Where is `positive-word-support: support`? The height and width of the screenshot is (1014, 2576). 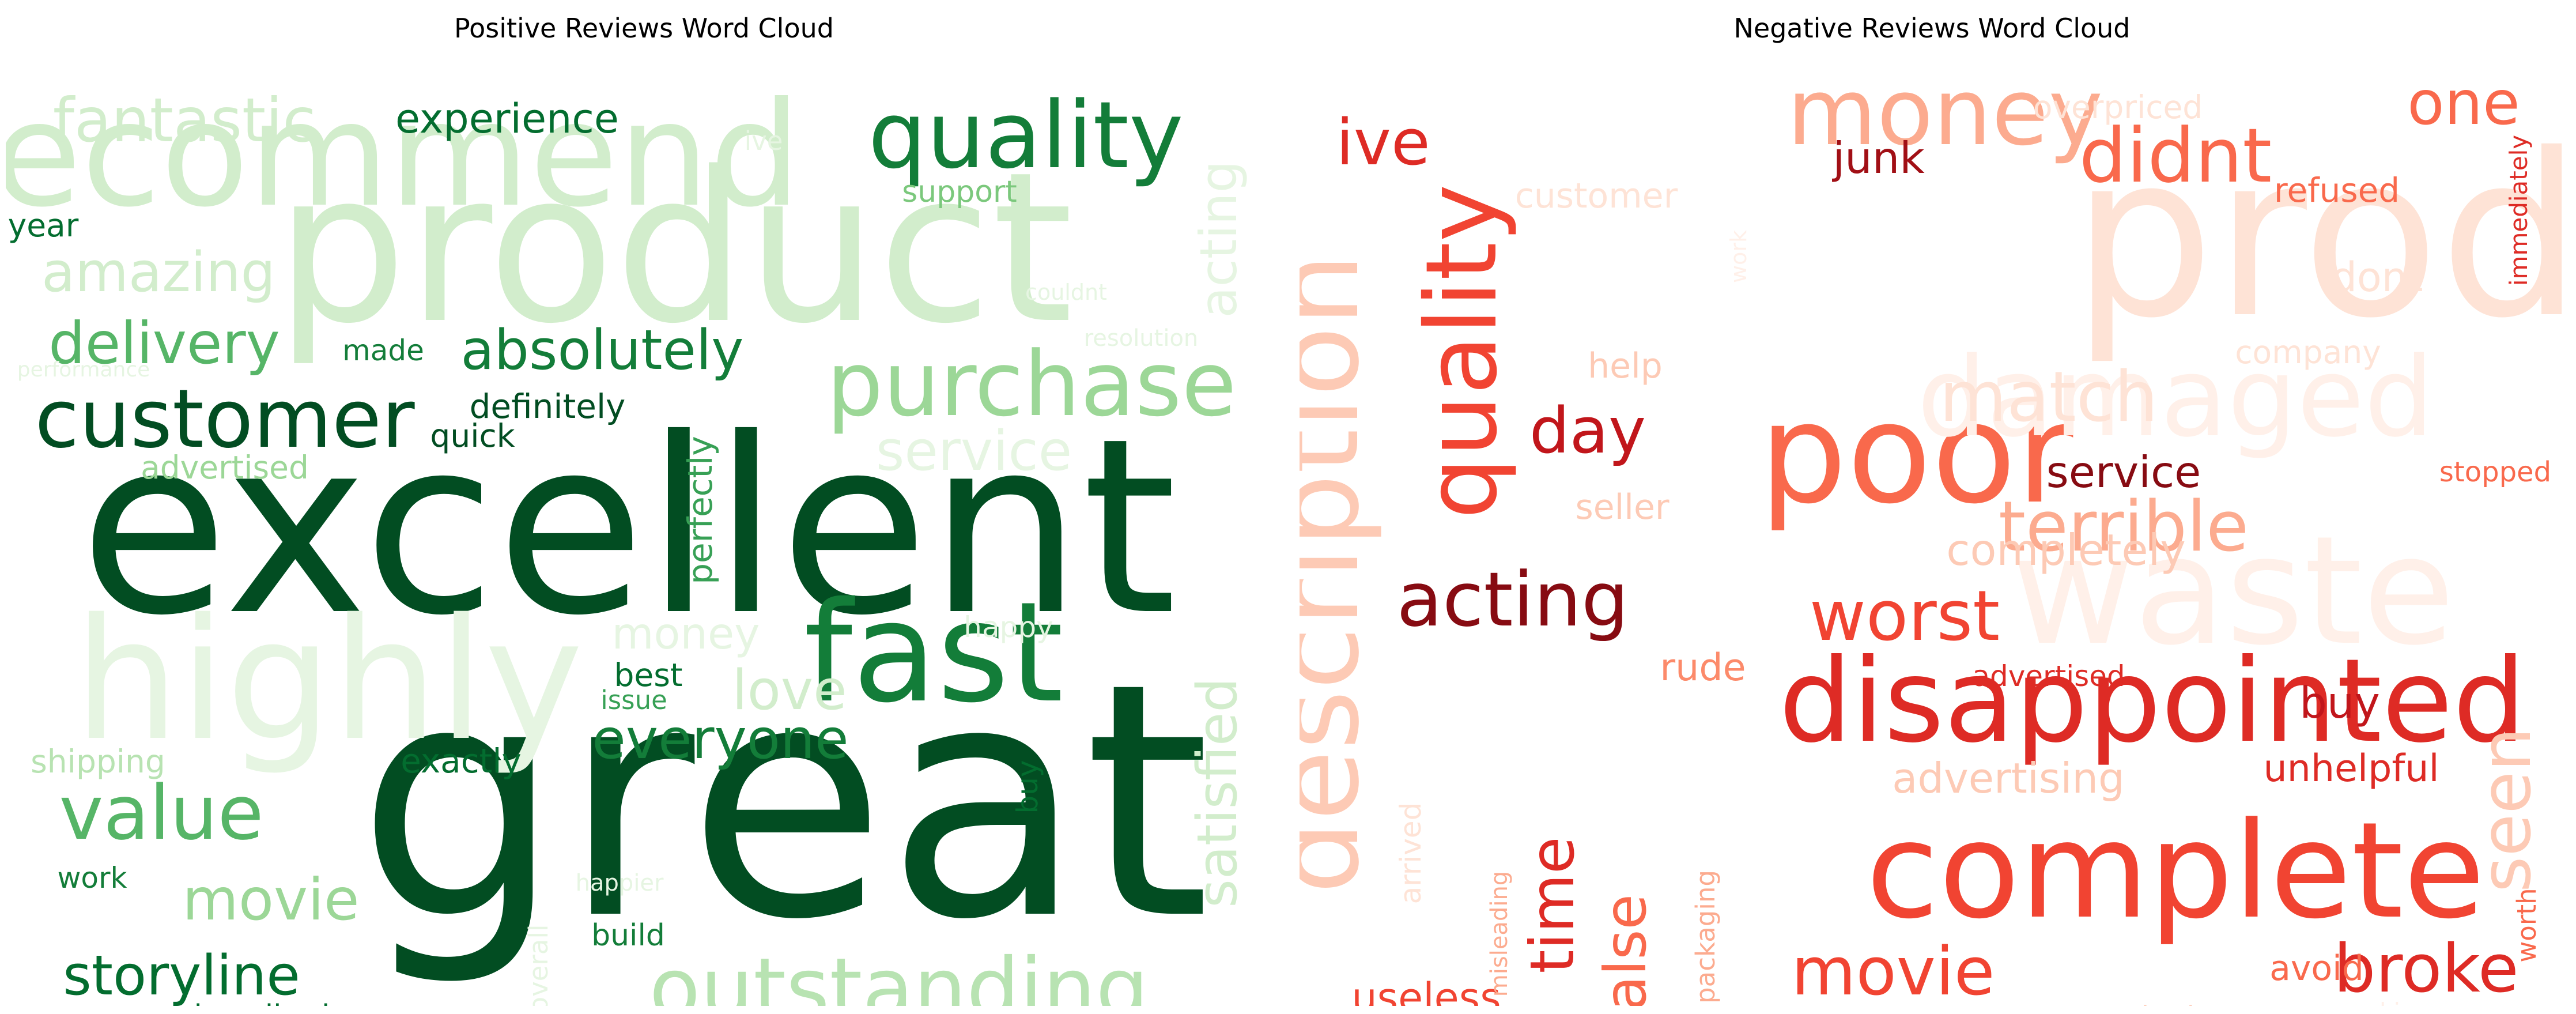 positive-word-support: support is located at coordinates (959, 192).